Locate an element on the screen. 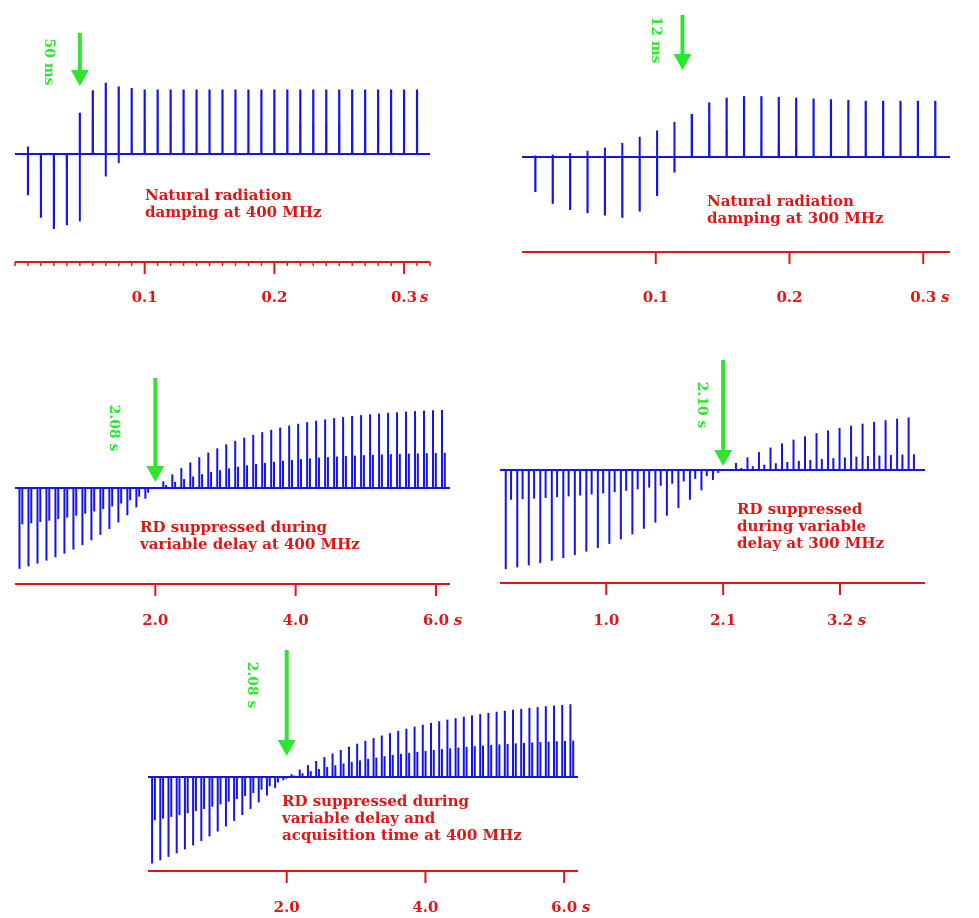 This screenshot has height=918, width=979. caption-line-3: acquisition time at 400 MHz is located at coordinates (402, 835).